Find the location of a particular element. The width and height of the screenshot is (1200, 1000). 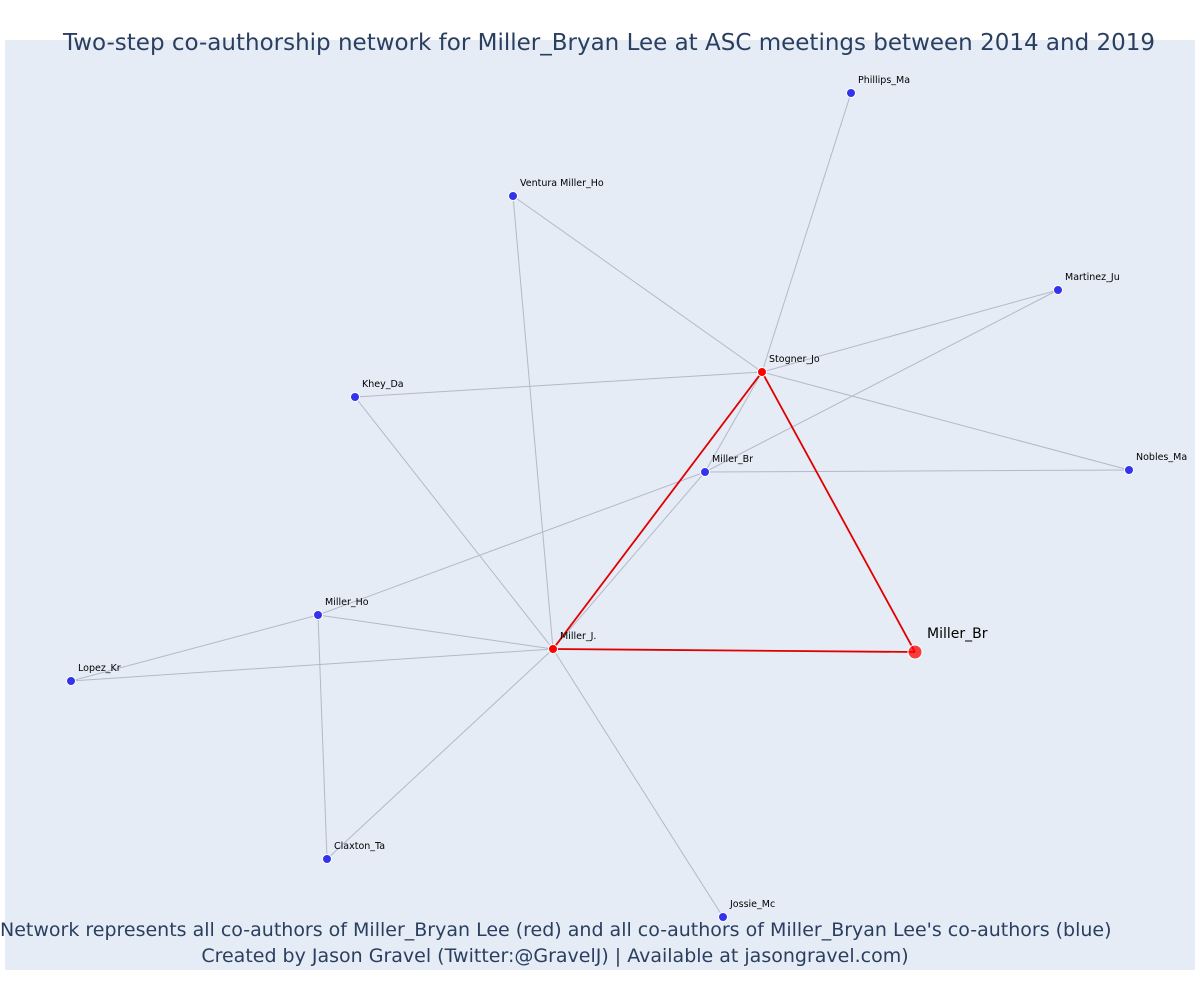

edge-millerbr2-millerho is located at coordinates (511, 543).